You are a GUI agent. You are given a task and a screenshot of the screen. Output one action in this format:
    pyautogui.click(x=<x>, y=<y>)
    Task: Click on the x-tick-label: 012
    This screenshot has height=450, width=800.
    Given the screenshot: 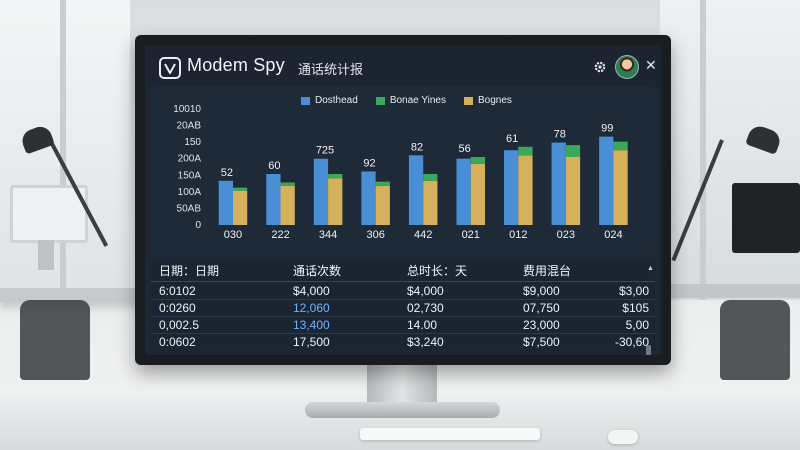 What is the action you would take?
    pyautogui.click(x=518, y=235)
    